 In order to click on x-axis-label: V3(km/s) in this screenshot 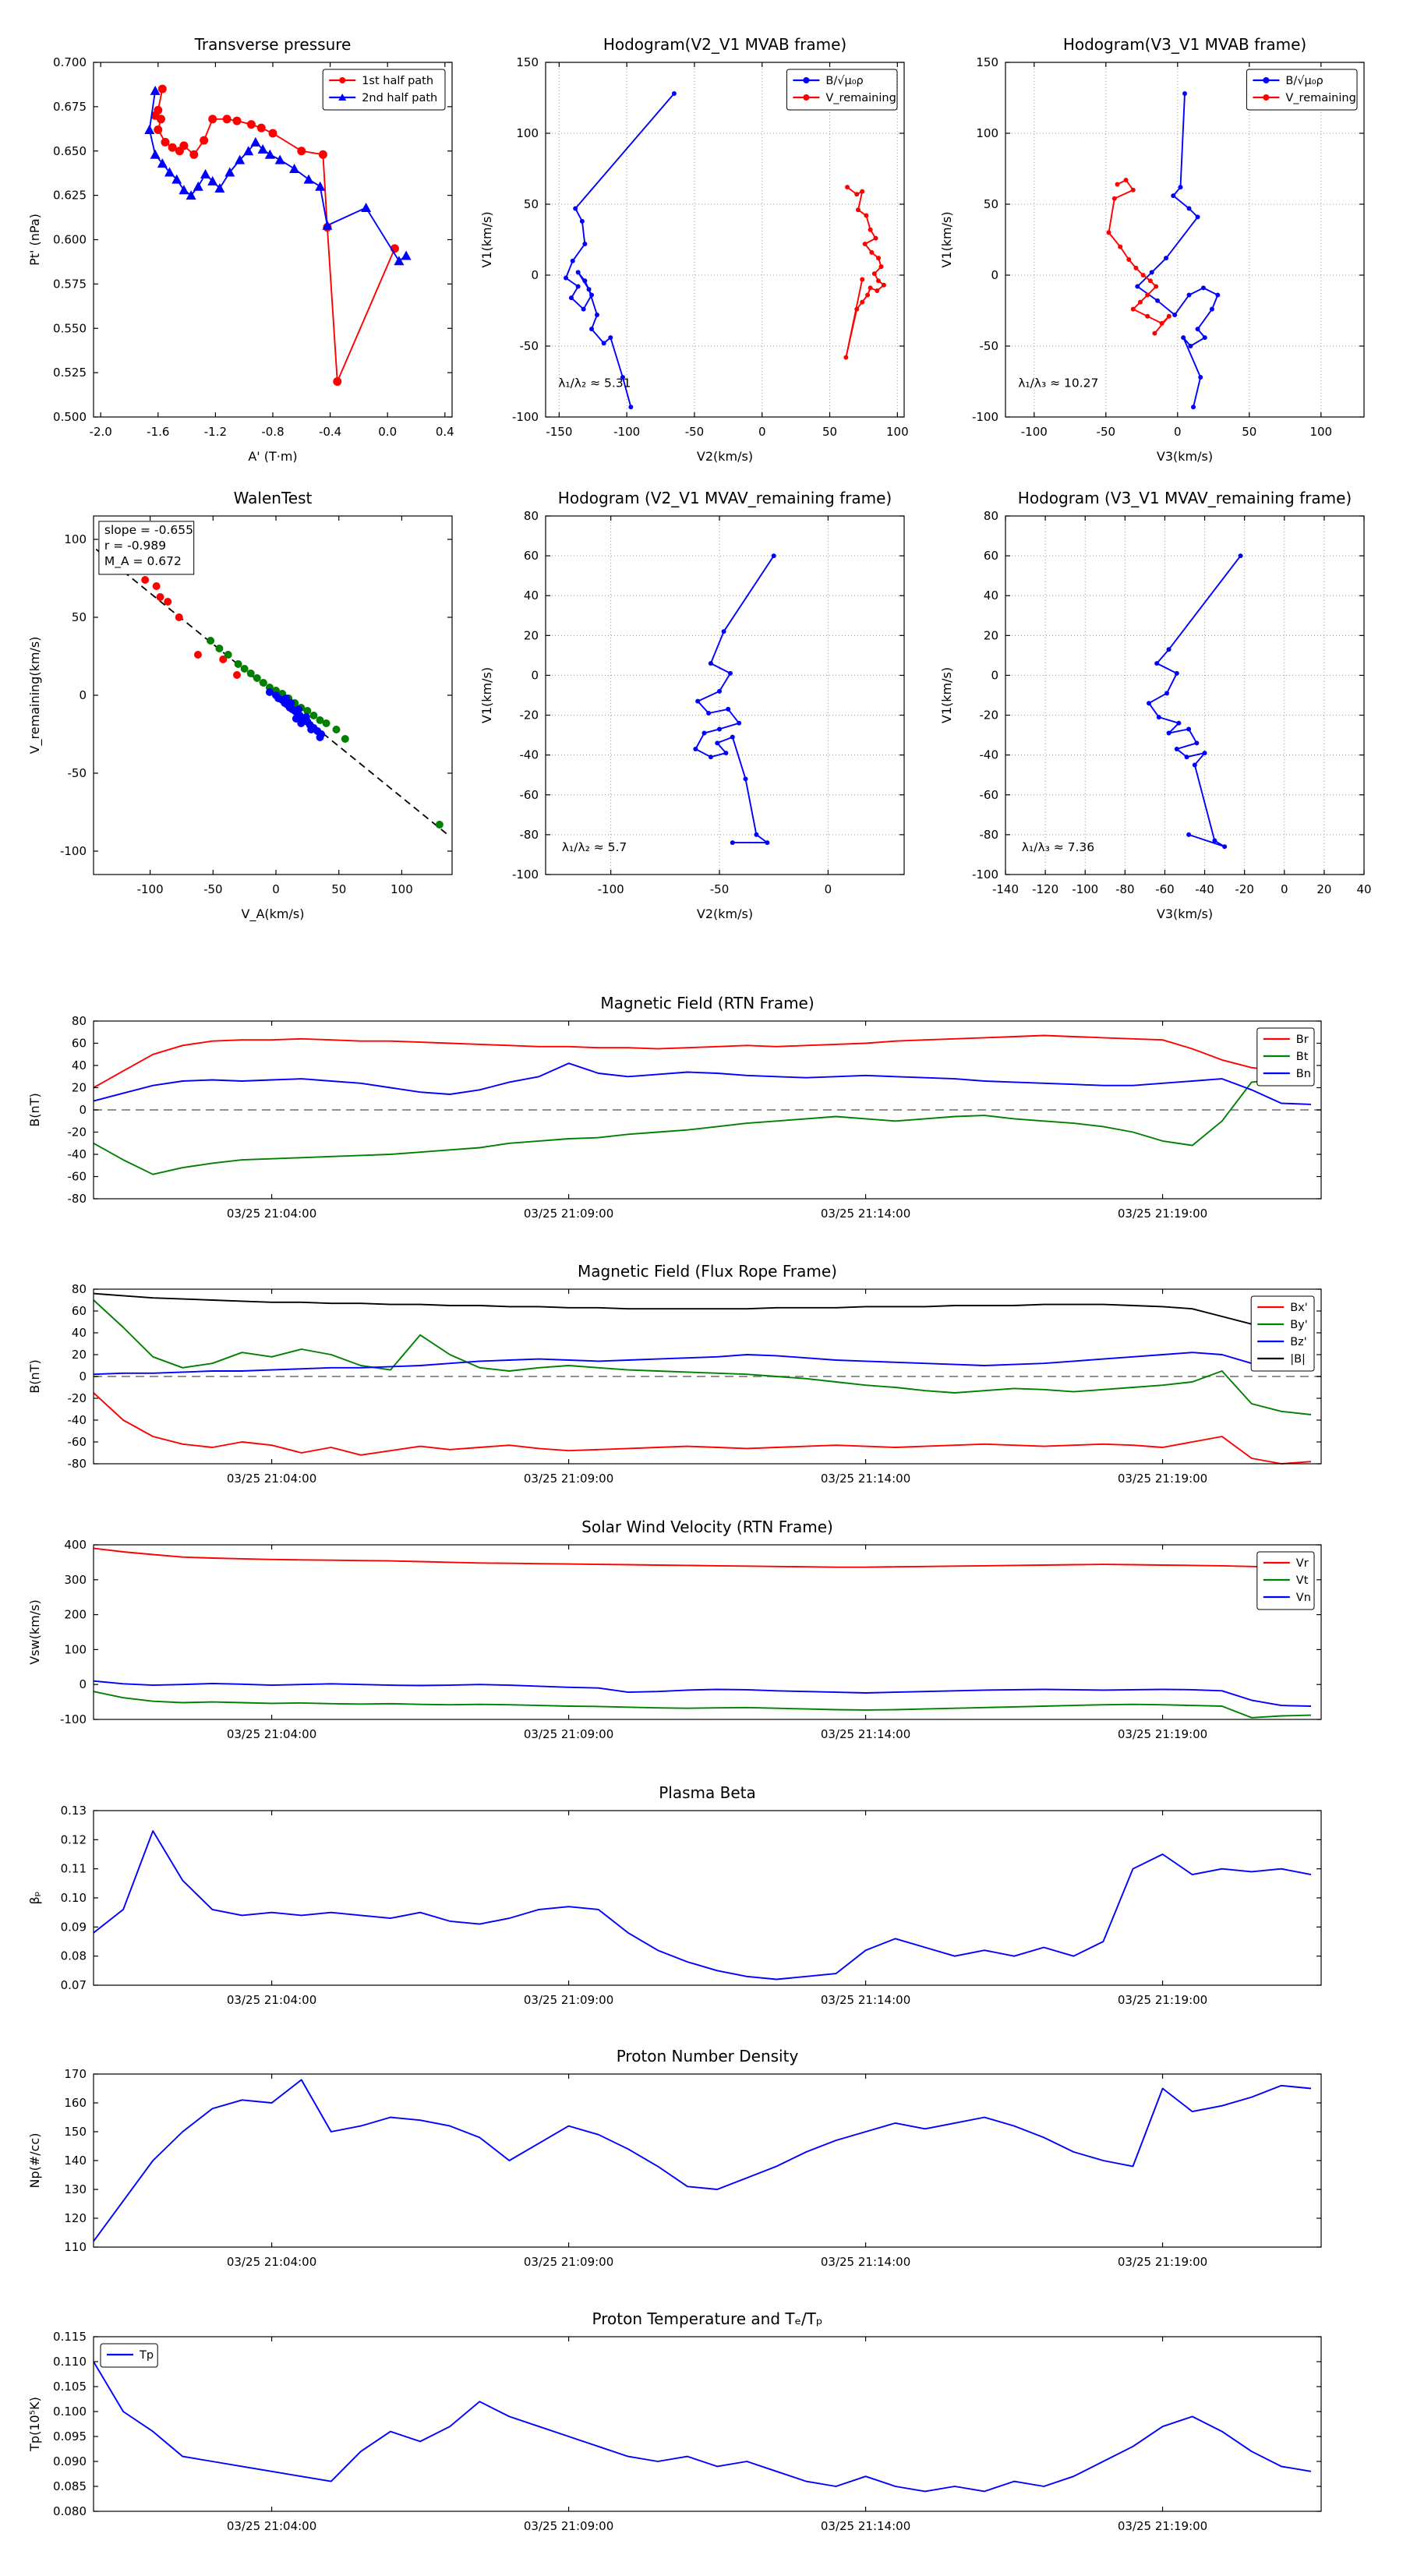, I will do `click(1185, 456)`.